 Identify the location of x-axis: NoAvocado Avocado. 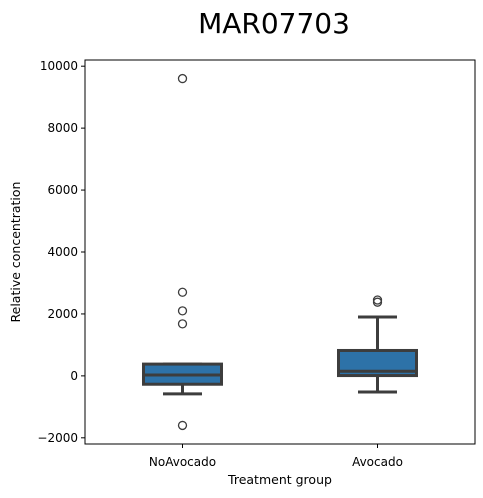
(276, 456).